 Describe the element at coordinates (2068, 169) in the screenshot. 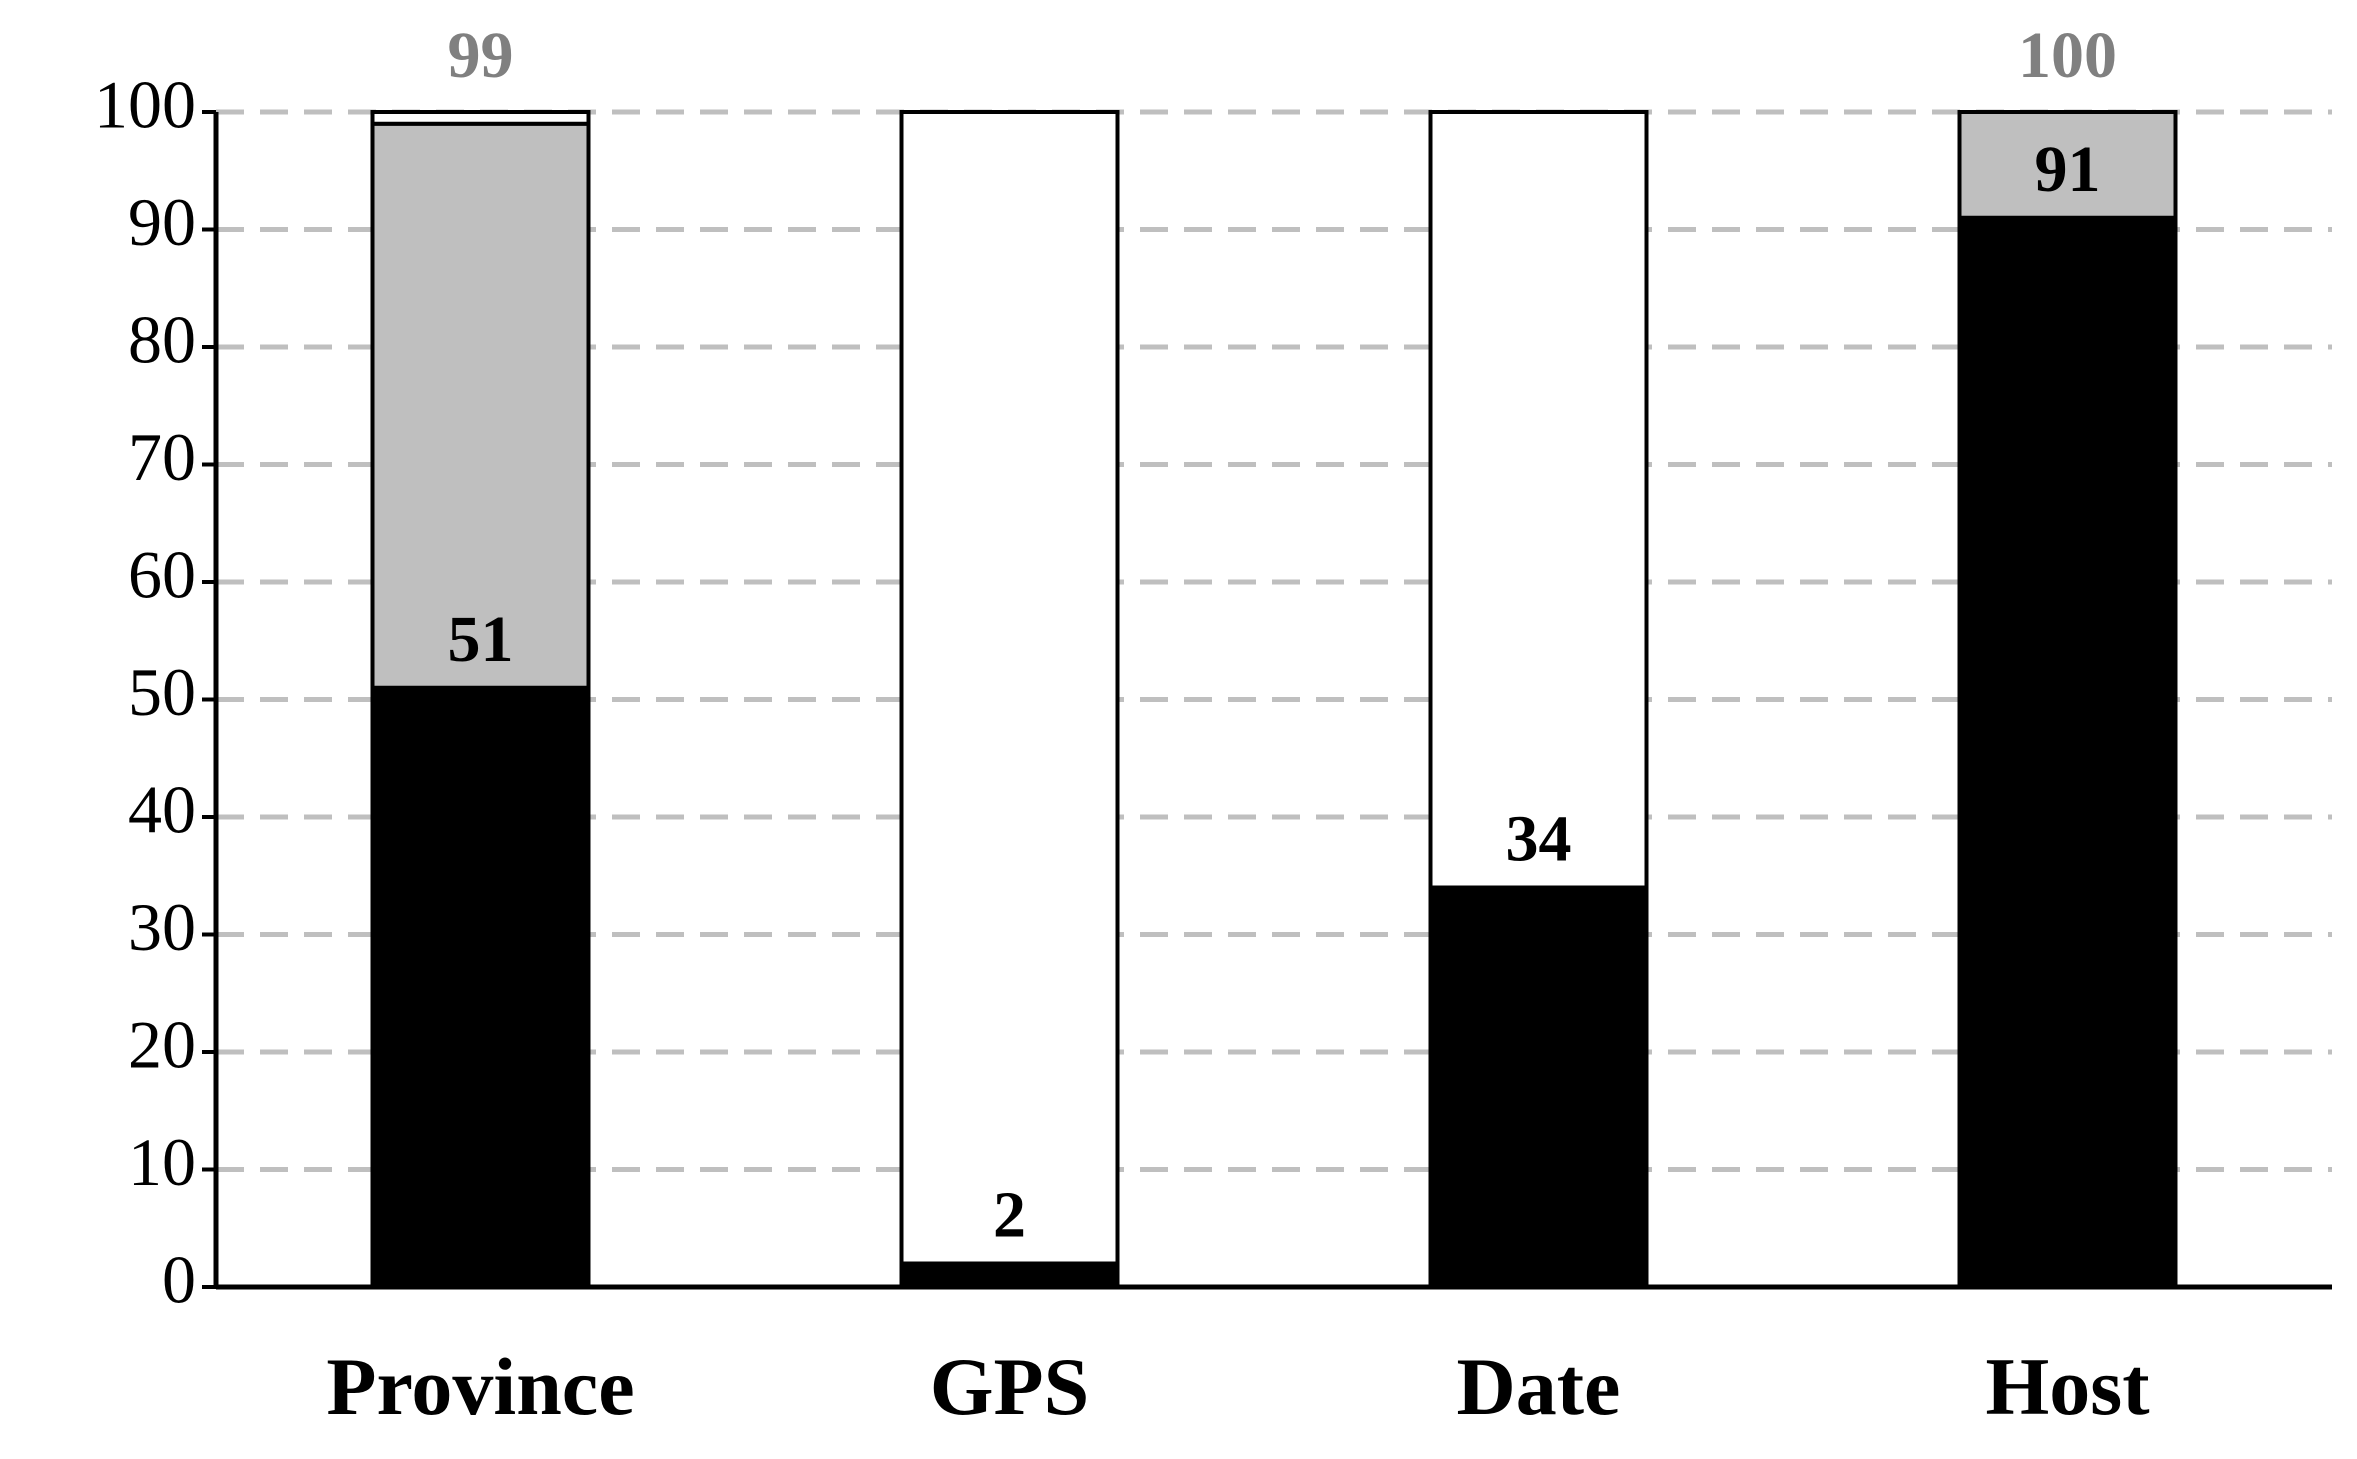

I see `value-label: 91` at that location.